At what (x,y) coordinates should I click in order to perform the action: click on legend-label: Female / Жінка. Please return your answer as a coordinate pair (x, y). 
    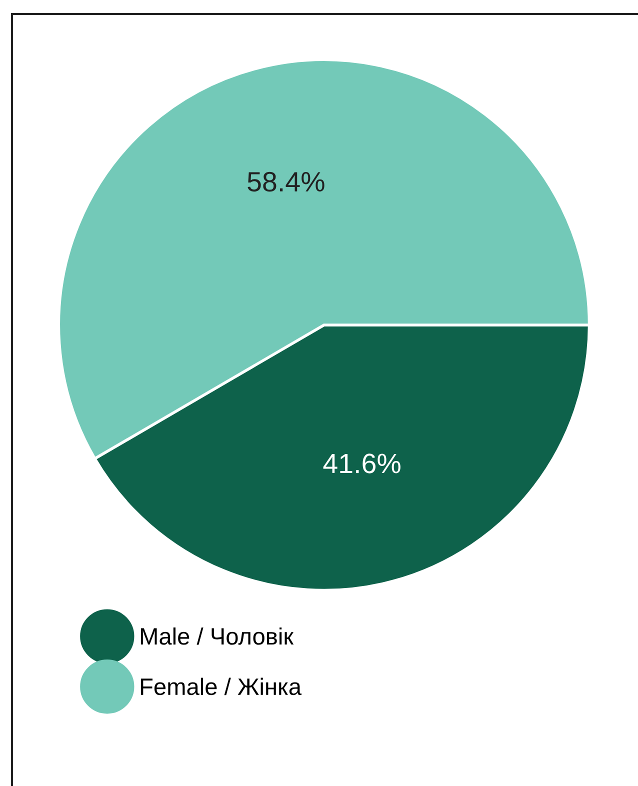
    Looking at the image, I should click on (221, 687).